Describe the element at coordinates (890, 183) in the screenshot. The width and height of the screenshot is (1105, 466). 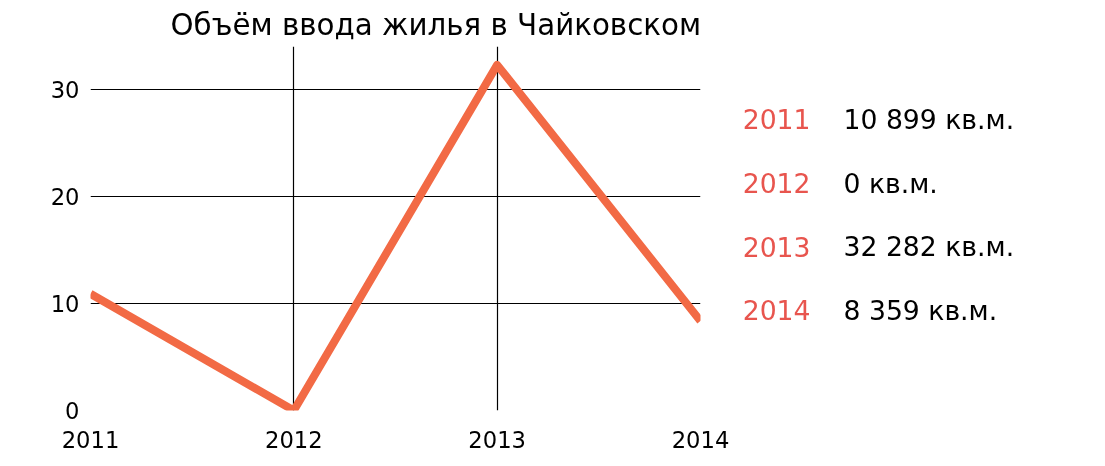
I see `text: 0 кв.м.` at that location.